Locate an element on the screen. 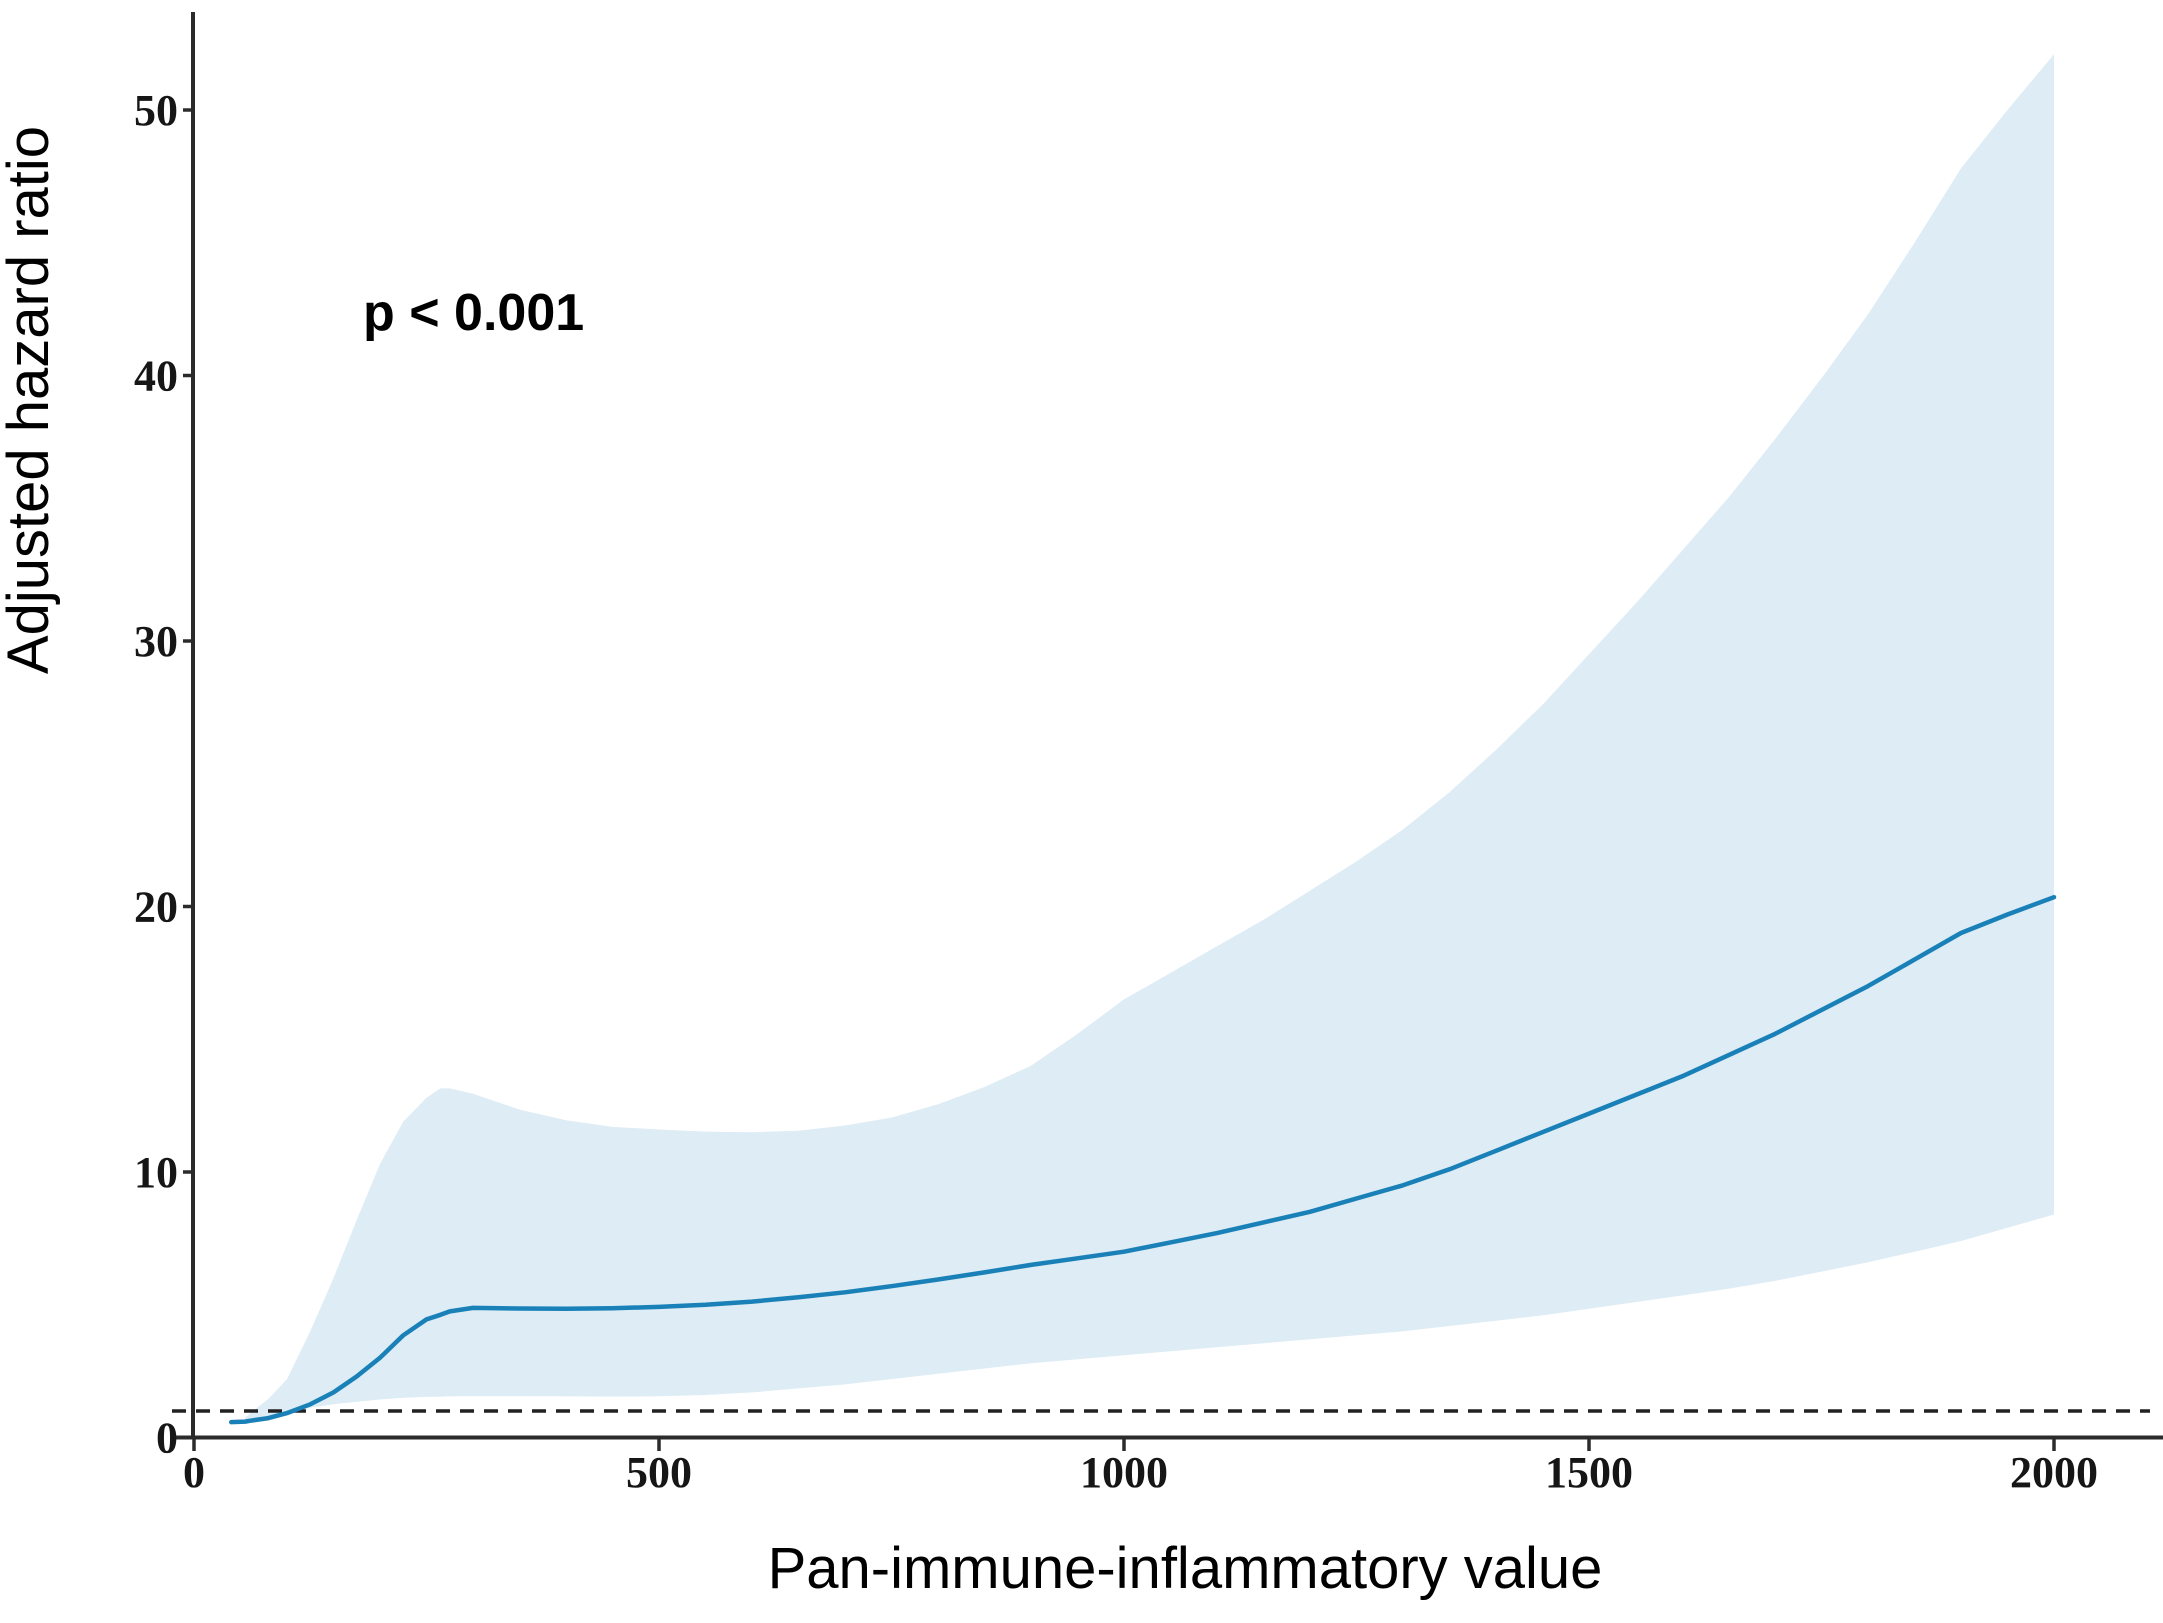 Image resolution: width=2163 pixels, height=1623 pixels. y-tick-label: 10 is located at coordinates (156, 1172).